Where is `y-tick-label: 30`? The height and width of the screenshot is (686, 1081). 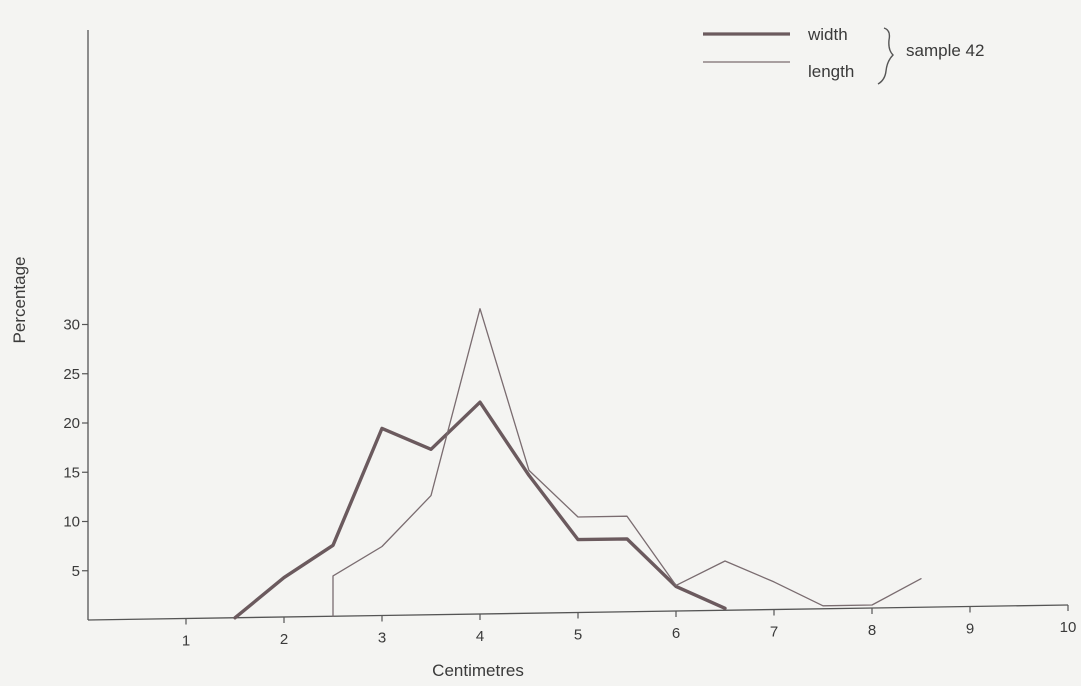 y-tick-label: 30 is located at coordinates (71, 325).